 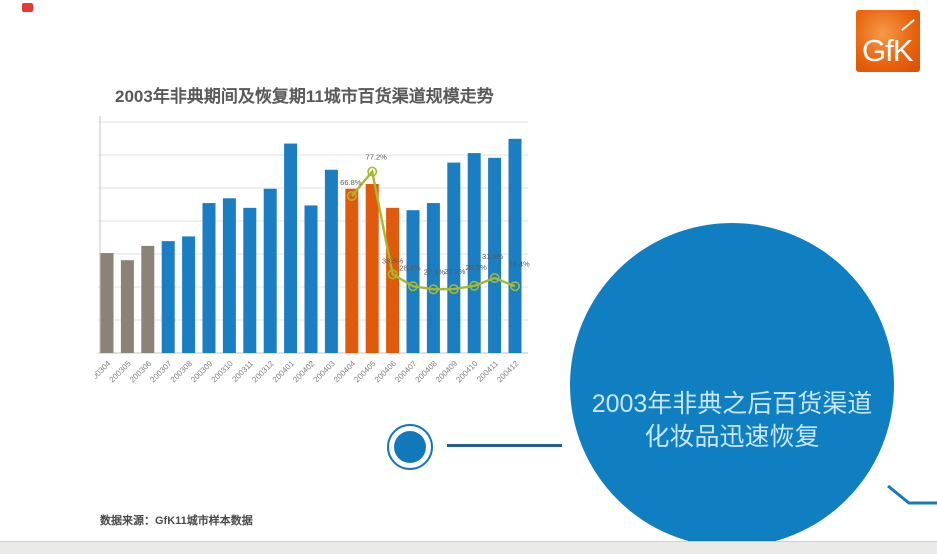 I want to click on point-label: 27.1%, so click(x=435, y=271).